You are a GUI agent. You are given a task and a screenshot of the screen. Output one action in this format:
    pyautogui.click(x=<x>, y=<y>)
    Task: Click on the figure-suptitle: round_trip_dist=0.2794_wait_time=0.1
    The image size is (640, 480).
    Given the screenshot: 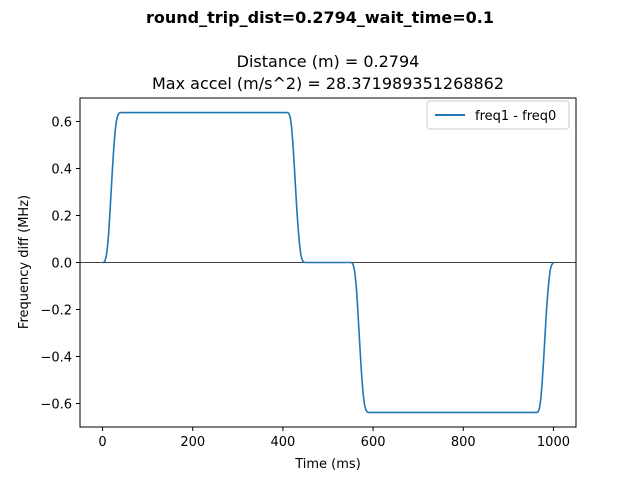 What is the action you would take?
    pyautogui.click(x=320, y=17)
    